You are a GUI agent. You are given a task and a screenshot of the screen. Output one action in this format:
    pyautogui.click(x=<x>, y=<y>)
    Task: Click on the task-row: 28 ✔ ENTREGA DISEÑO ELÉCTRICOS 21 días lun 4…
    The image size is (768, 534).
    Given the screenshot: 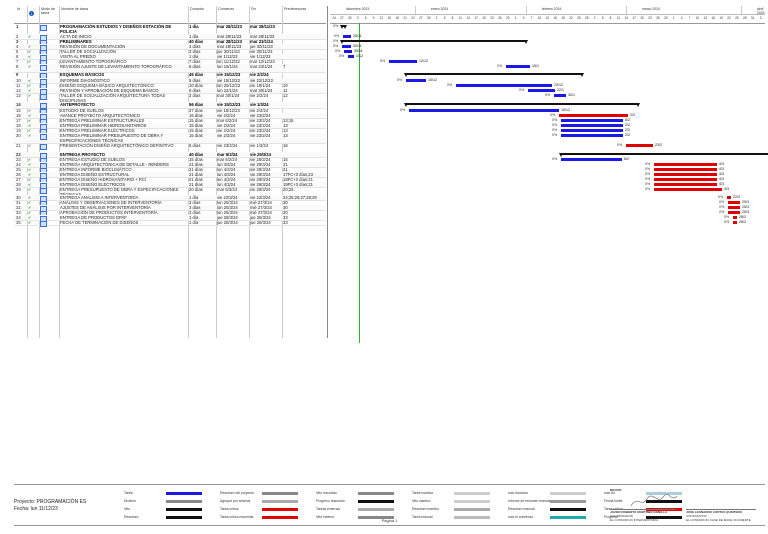 What is the action you would take?
    pyautogui.click(x=170, y=185)
    